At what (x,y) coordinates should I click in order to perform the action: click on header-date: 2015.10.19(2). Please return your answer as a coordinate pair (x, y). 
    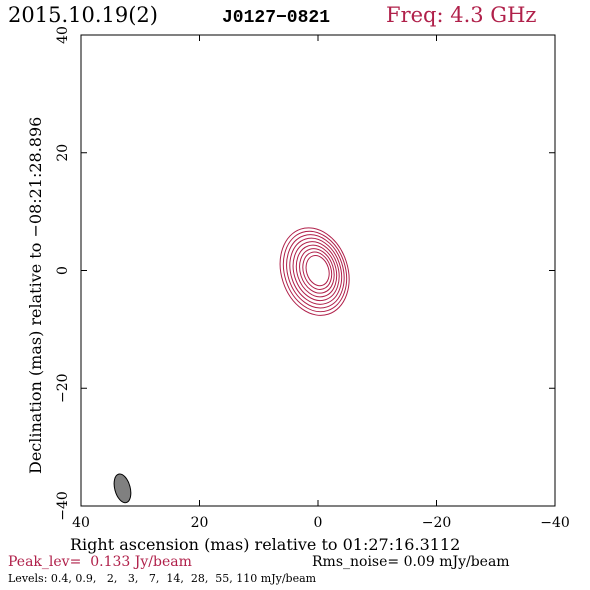
    Looking at the image, I should click on (83, 15).